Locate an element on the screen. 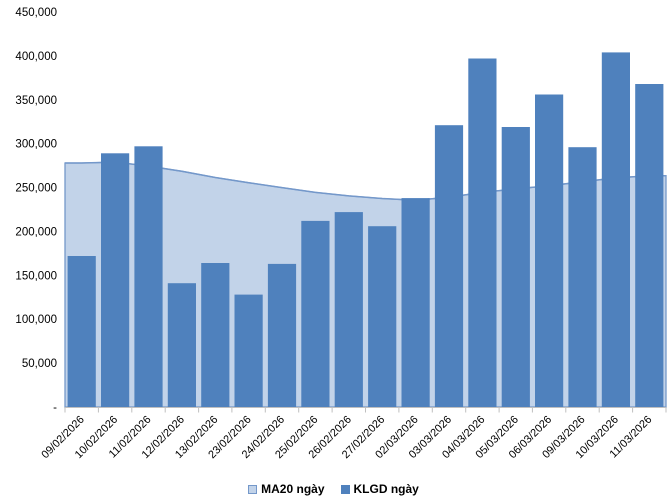  legend-item-ma20: MA20 ngày is located at coordinates (286, 489).